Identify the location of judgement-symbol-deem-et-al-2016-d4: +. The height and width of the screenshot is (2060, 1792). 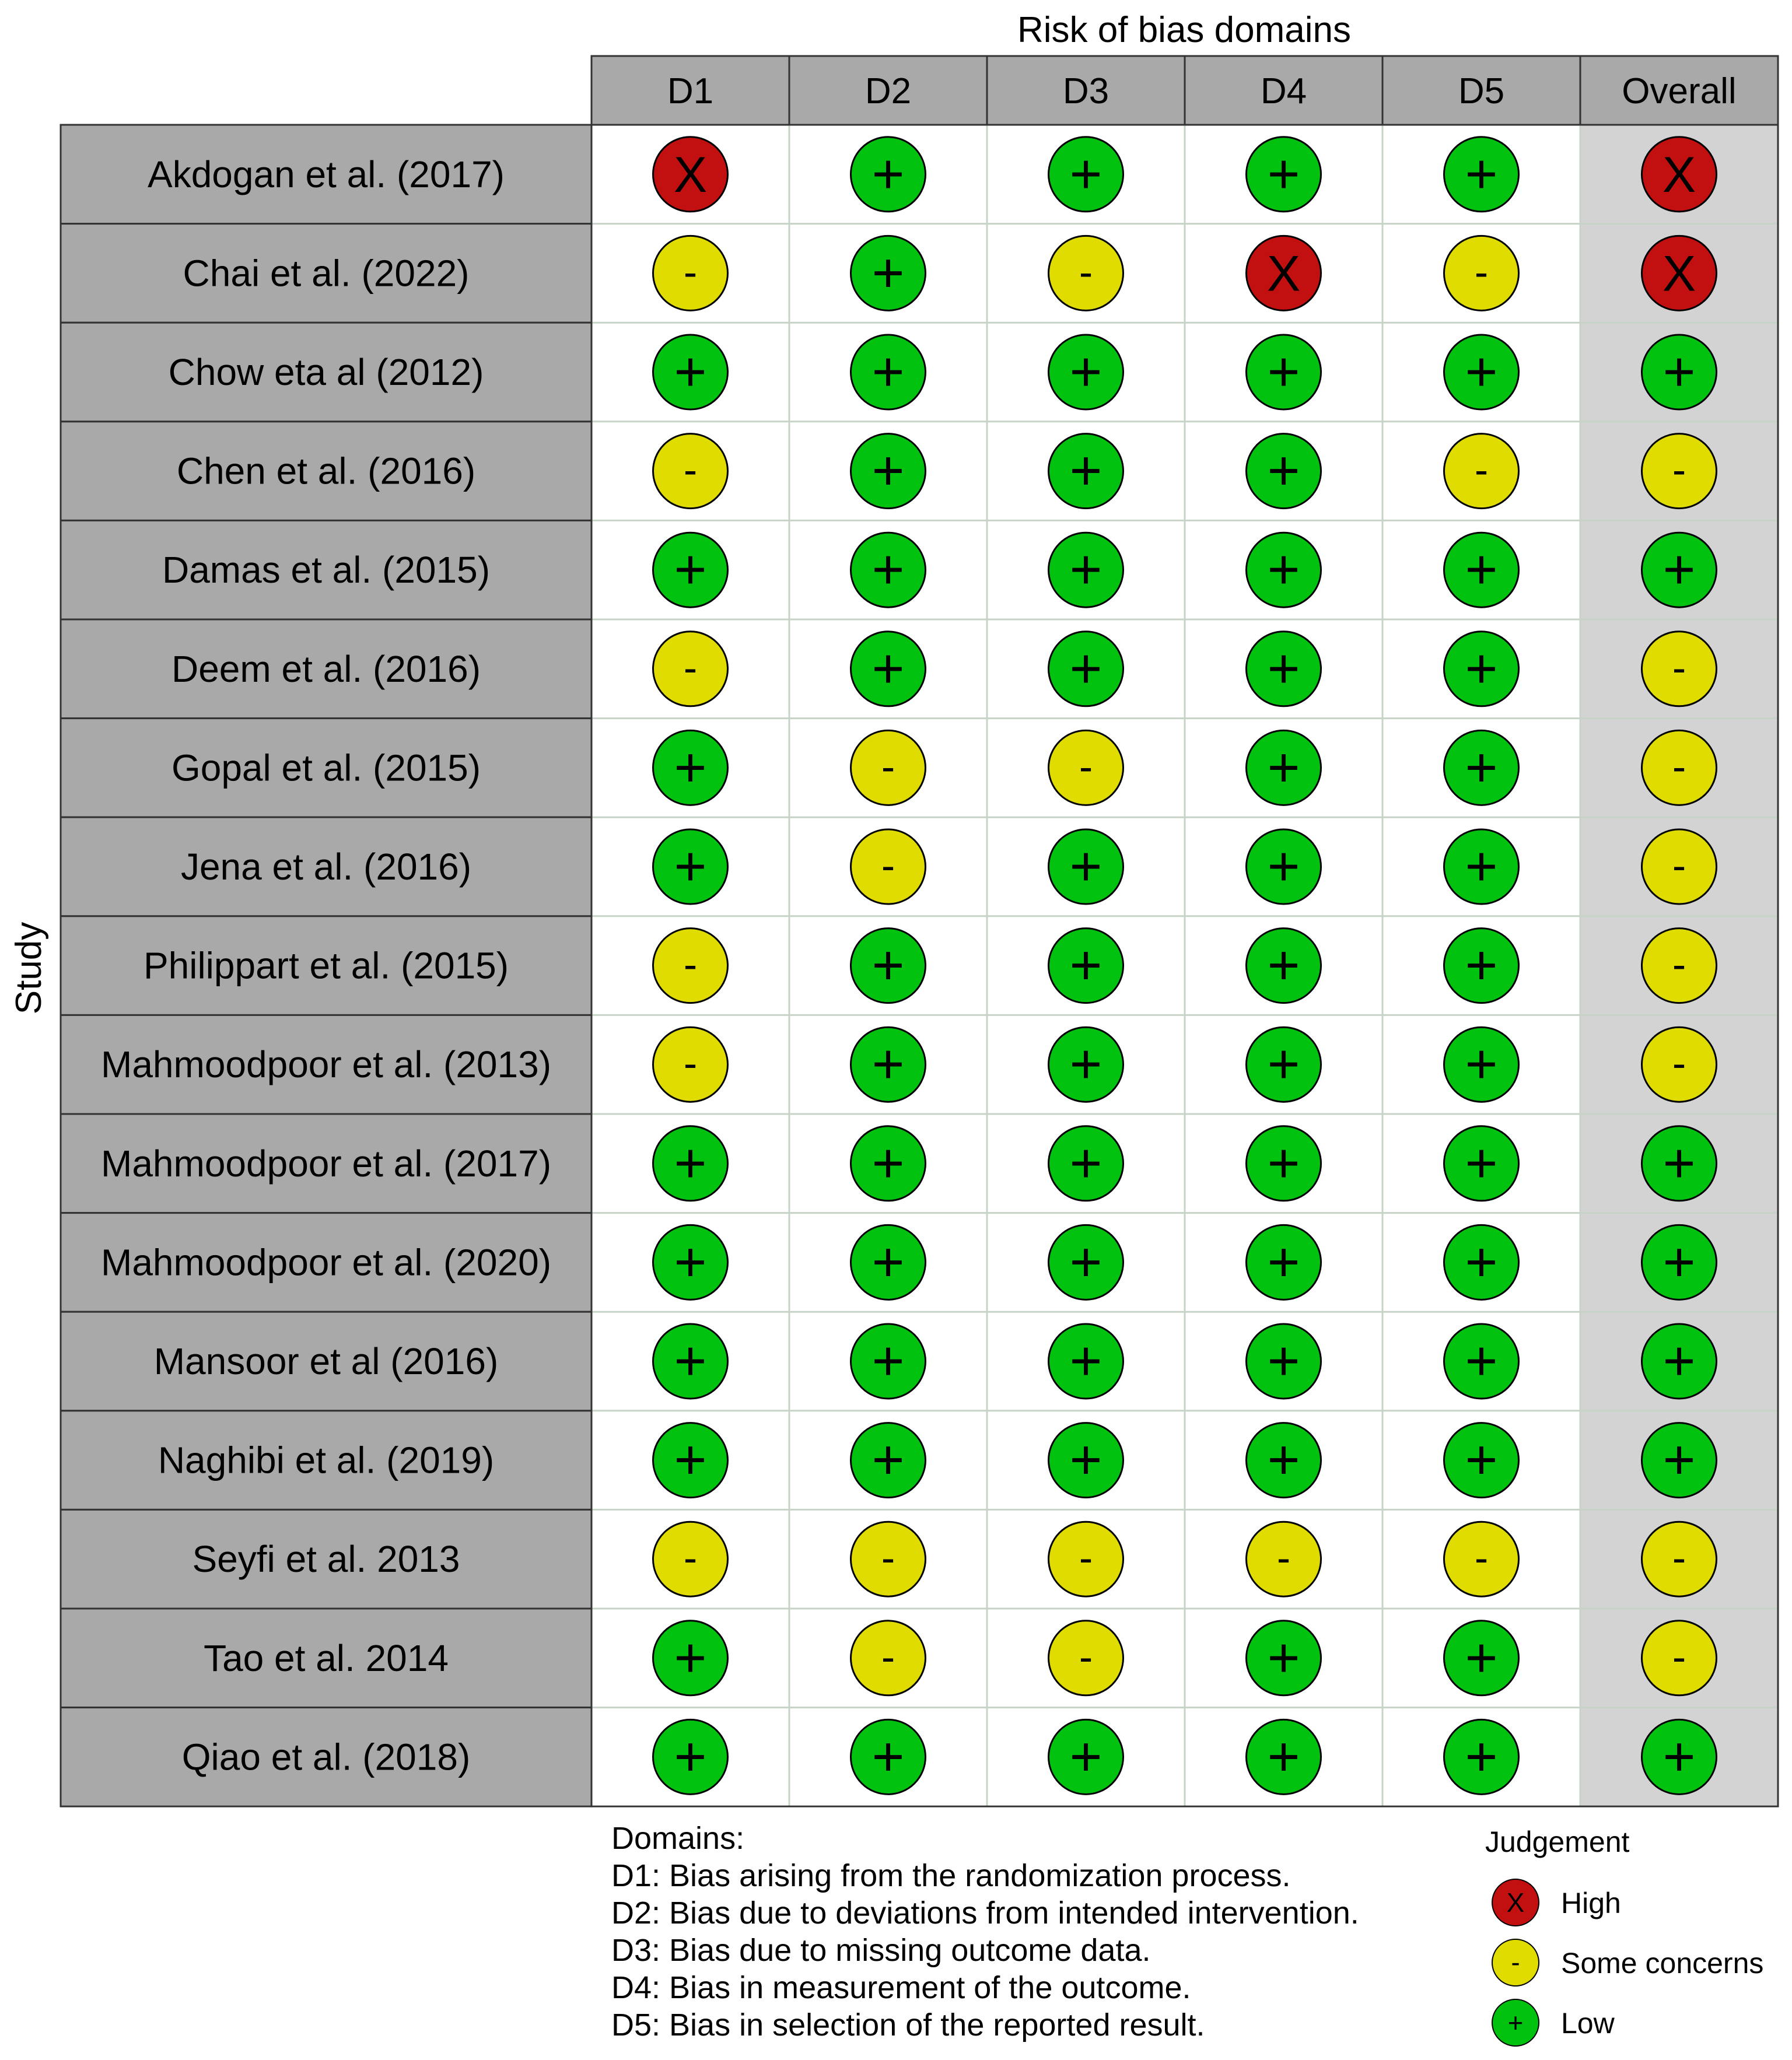
(1283, 668).